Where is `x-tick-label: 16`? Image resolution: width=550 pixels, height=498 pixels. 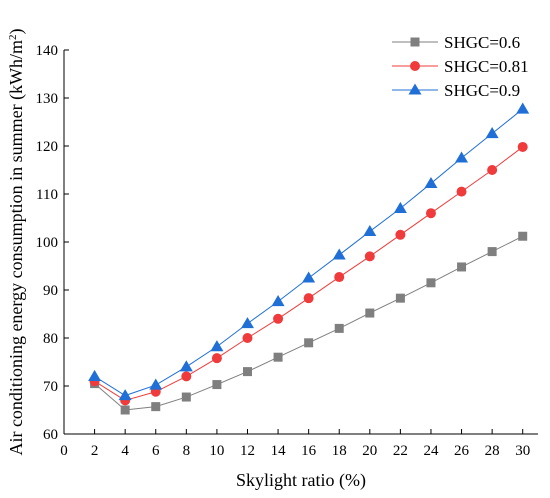
x-tick-label: 16 is located at coordinates (309, 451).